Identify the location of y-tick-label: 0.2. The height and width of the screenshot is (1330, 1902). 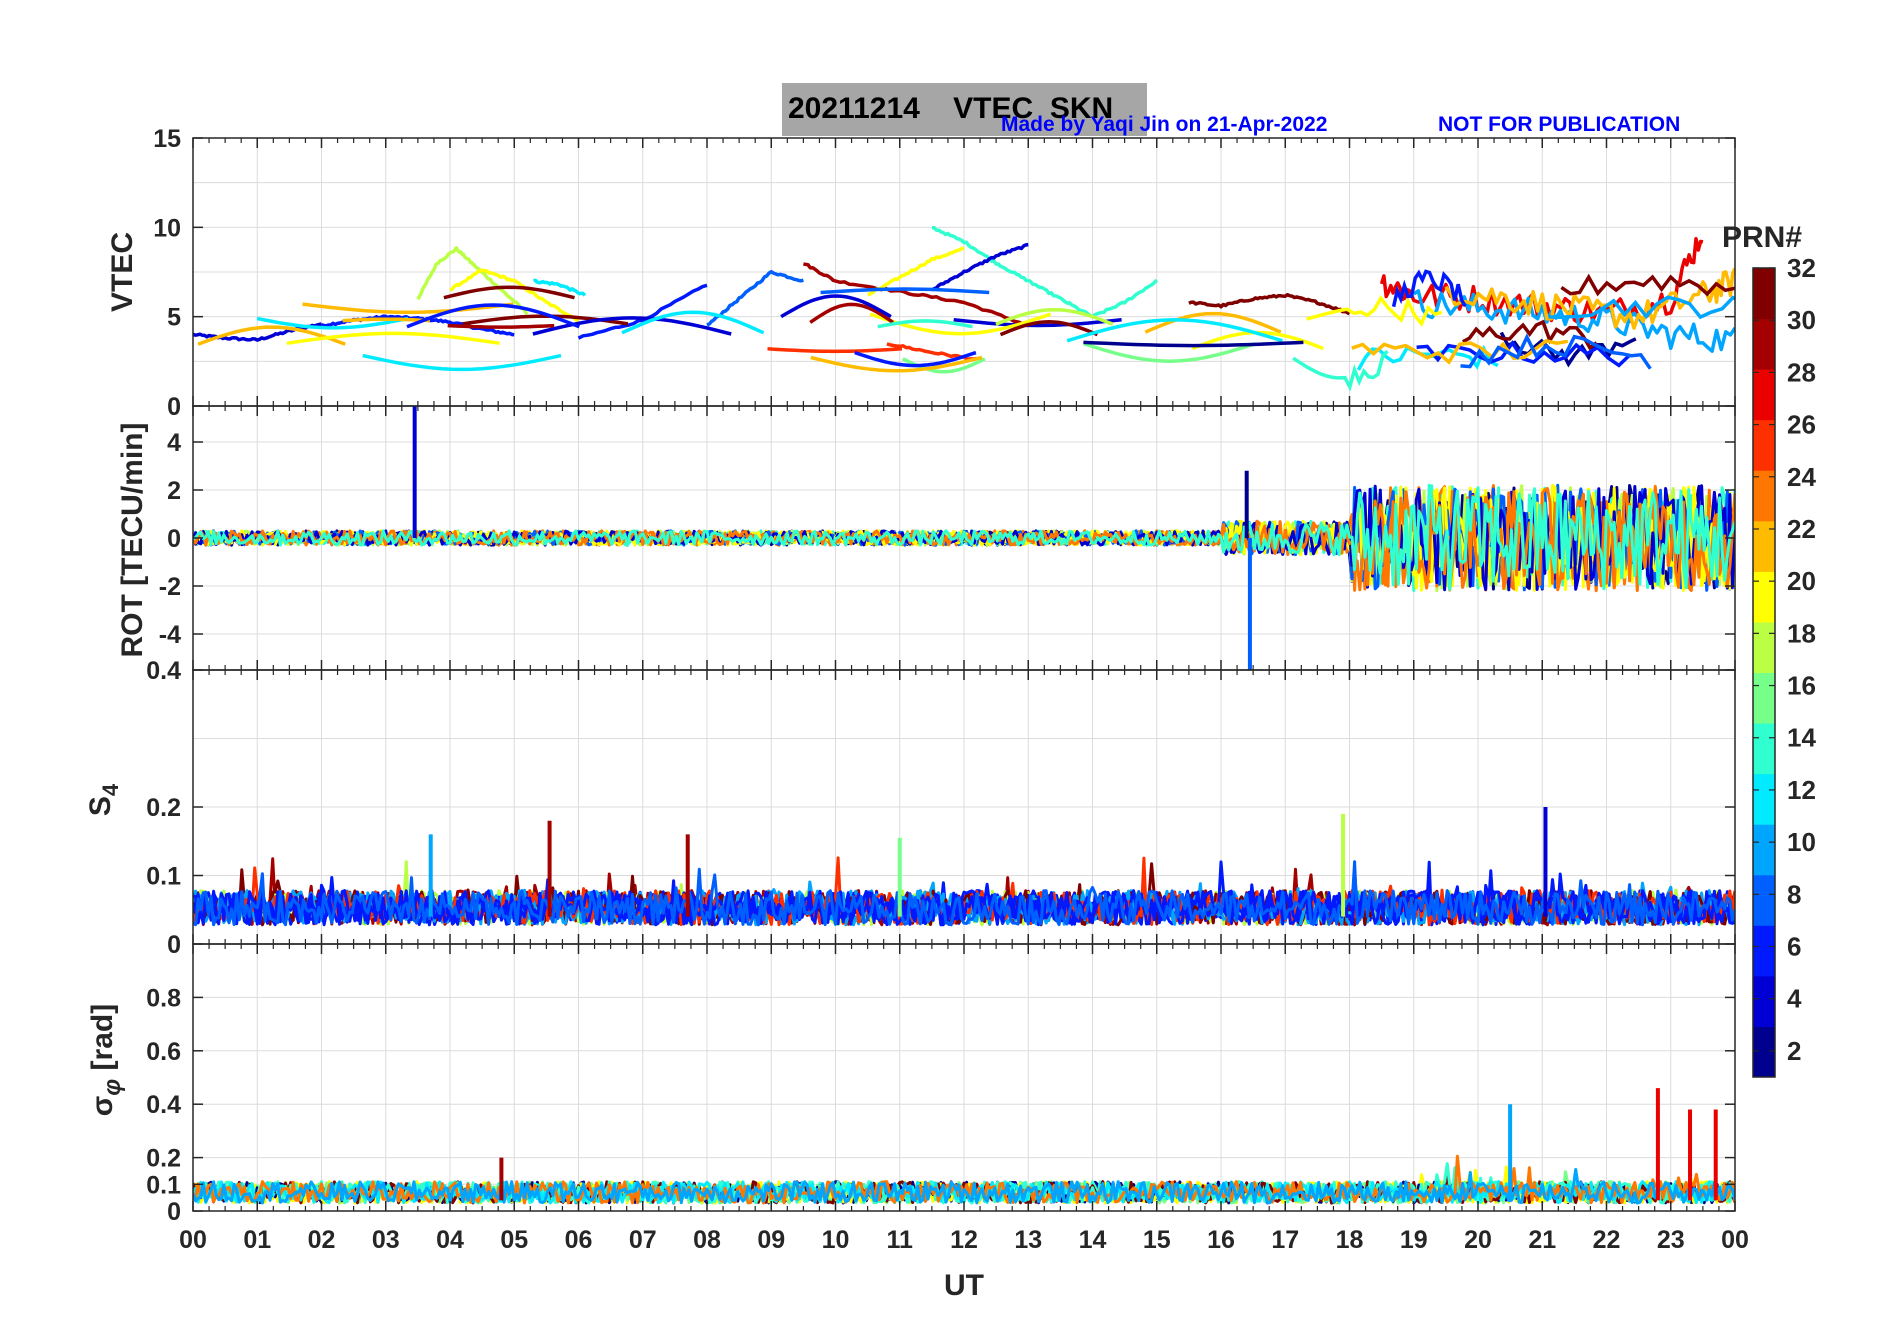
(163, 1159).